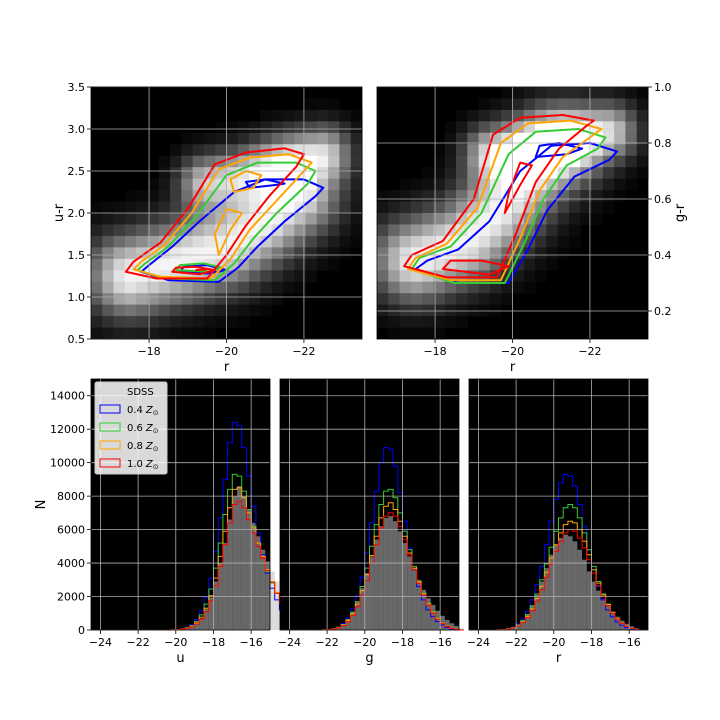  I want to click on x-axis-label: r, so click(559, 658).